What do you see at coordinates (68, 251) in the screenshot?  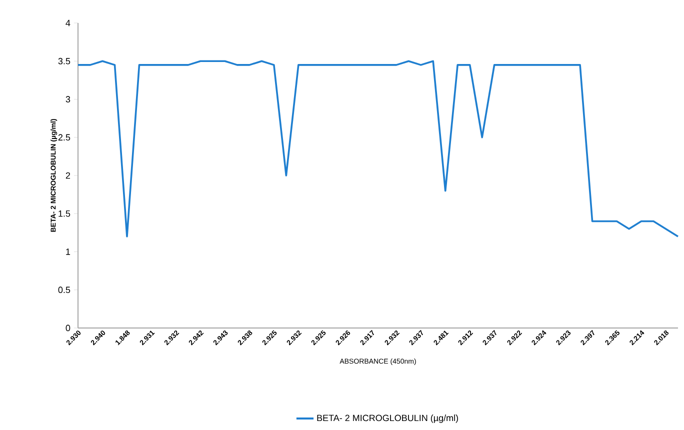 I see `y-tick-label: 1` at bounding box center [68, 251].